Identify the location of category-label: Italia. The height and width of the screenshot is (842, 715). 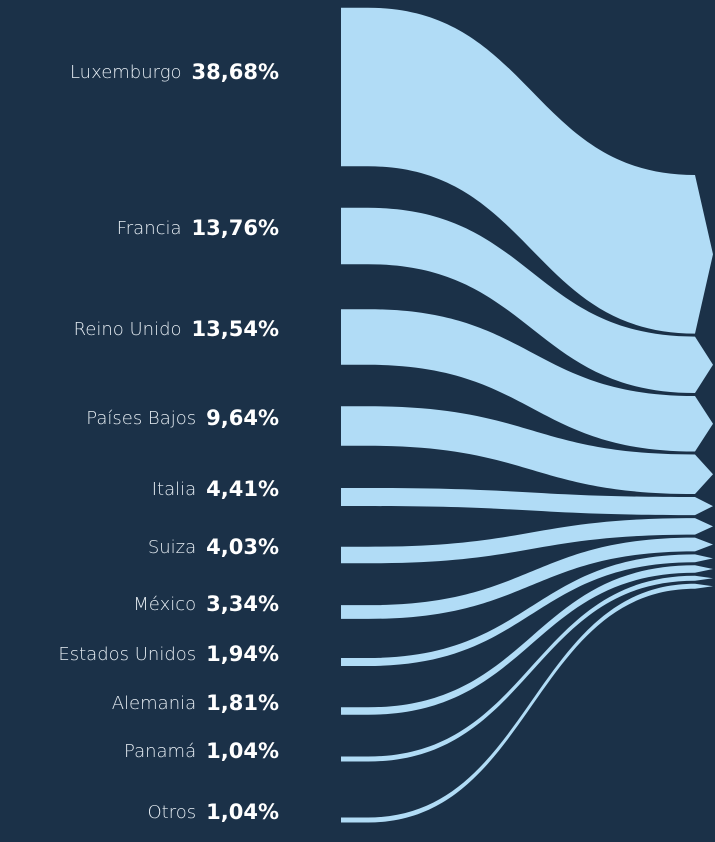
(174, 489).